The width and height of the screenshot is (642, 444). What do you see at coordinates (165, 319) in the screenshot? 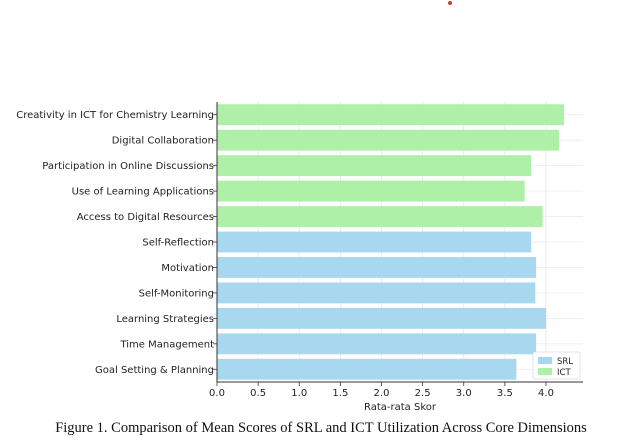
I see `y-tick-label: Learning Strategies` at bounding box center [165, 319].